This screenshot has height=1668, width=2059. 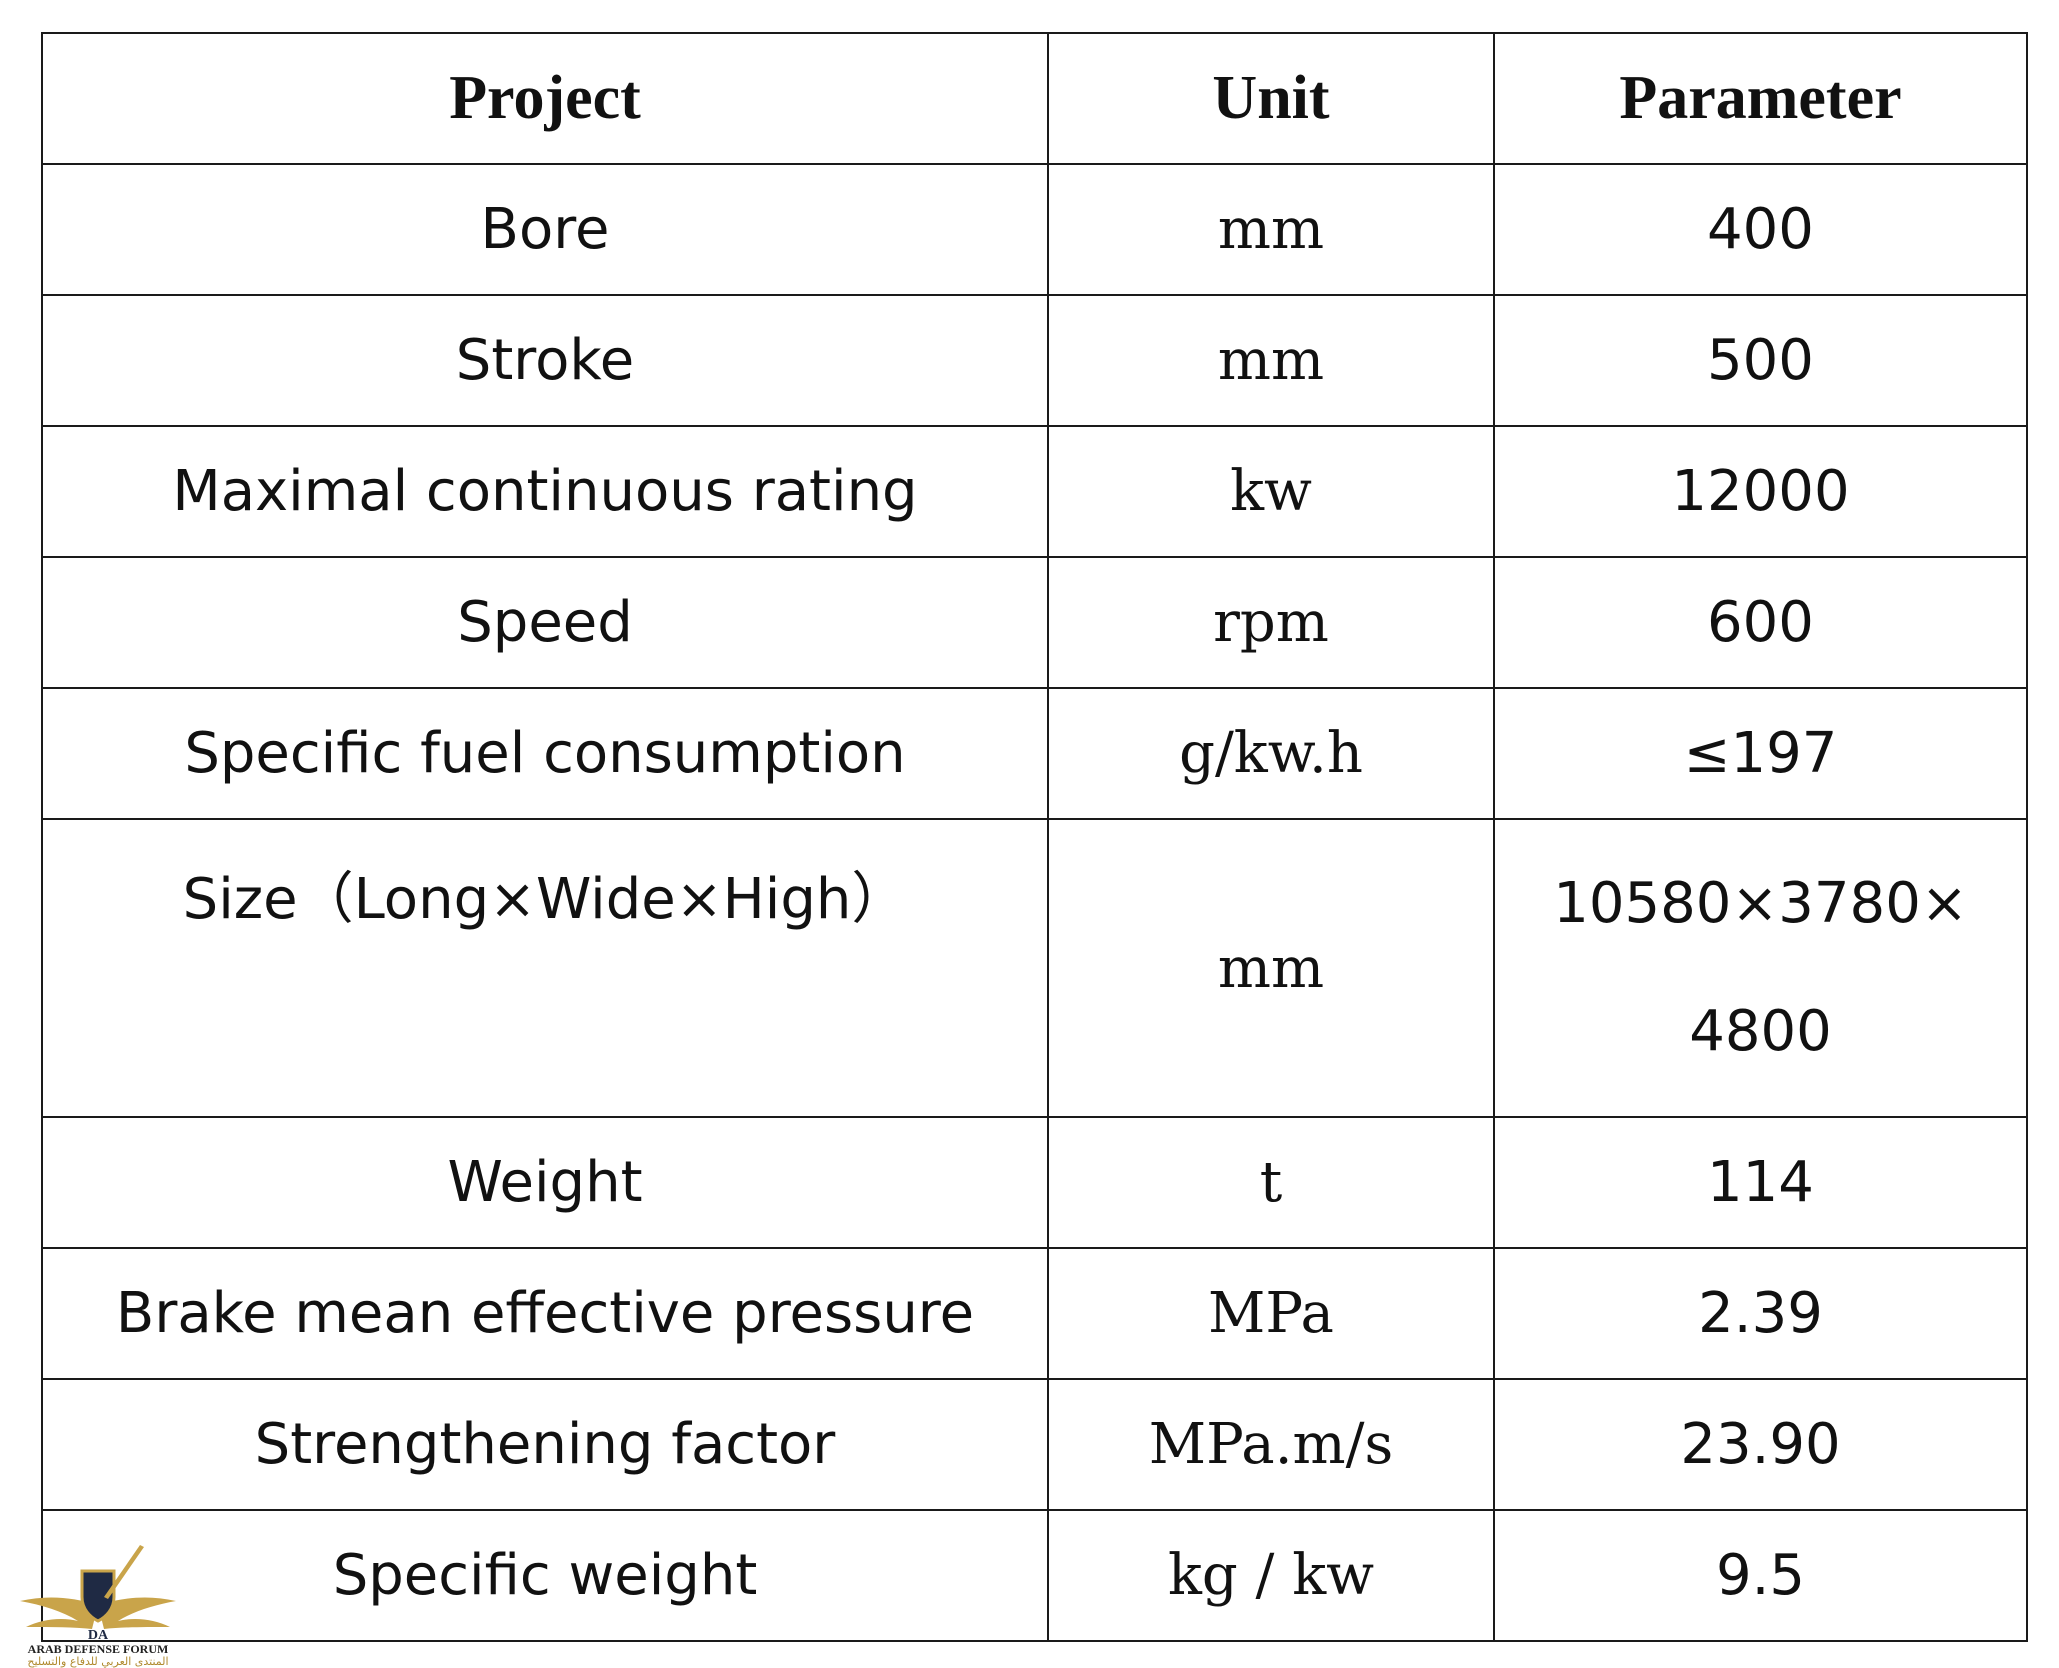 I want to click on project-cell: Specific fuel consumption, so click(x=545, y=753).